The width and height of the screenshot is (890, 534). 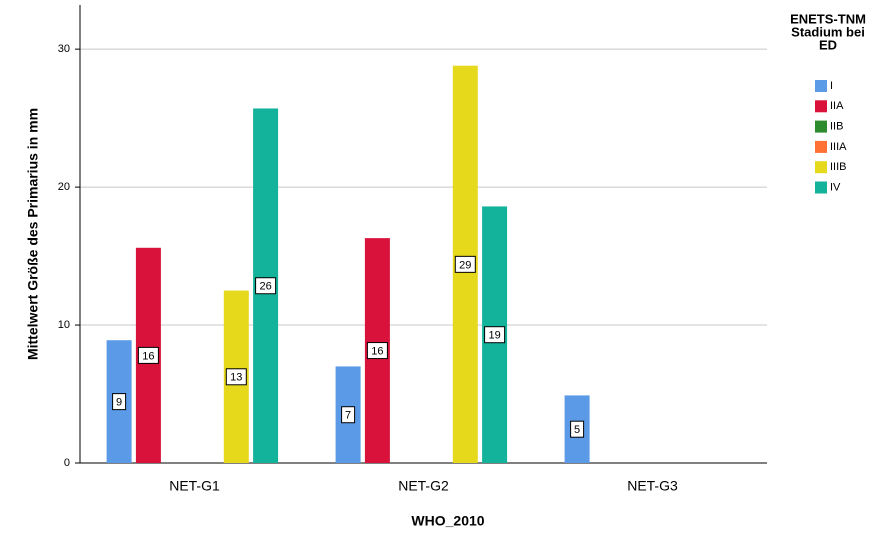 What do you see at coordinates (33, 234) in the screenshot?
I see `y-axis-label: Mittelwert Größe des Primarius in mm` at bounding box center [33, 234].